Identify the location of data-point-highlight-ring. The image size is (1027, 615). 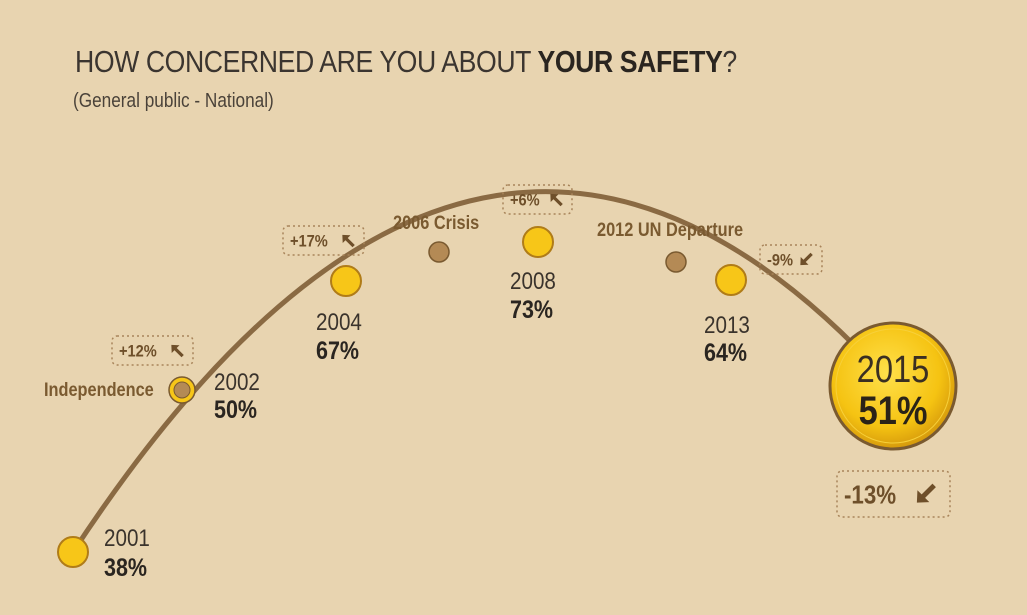
(893, 386).